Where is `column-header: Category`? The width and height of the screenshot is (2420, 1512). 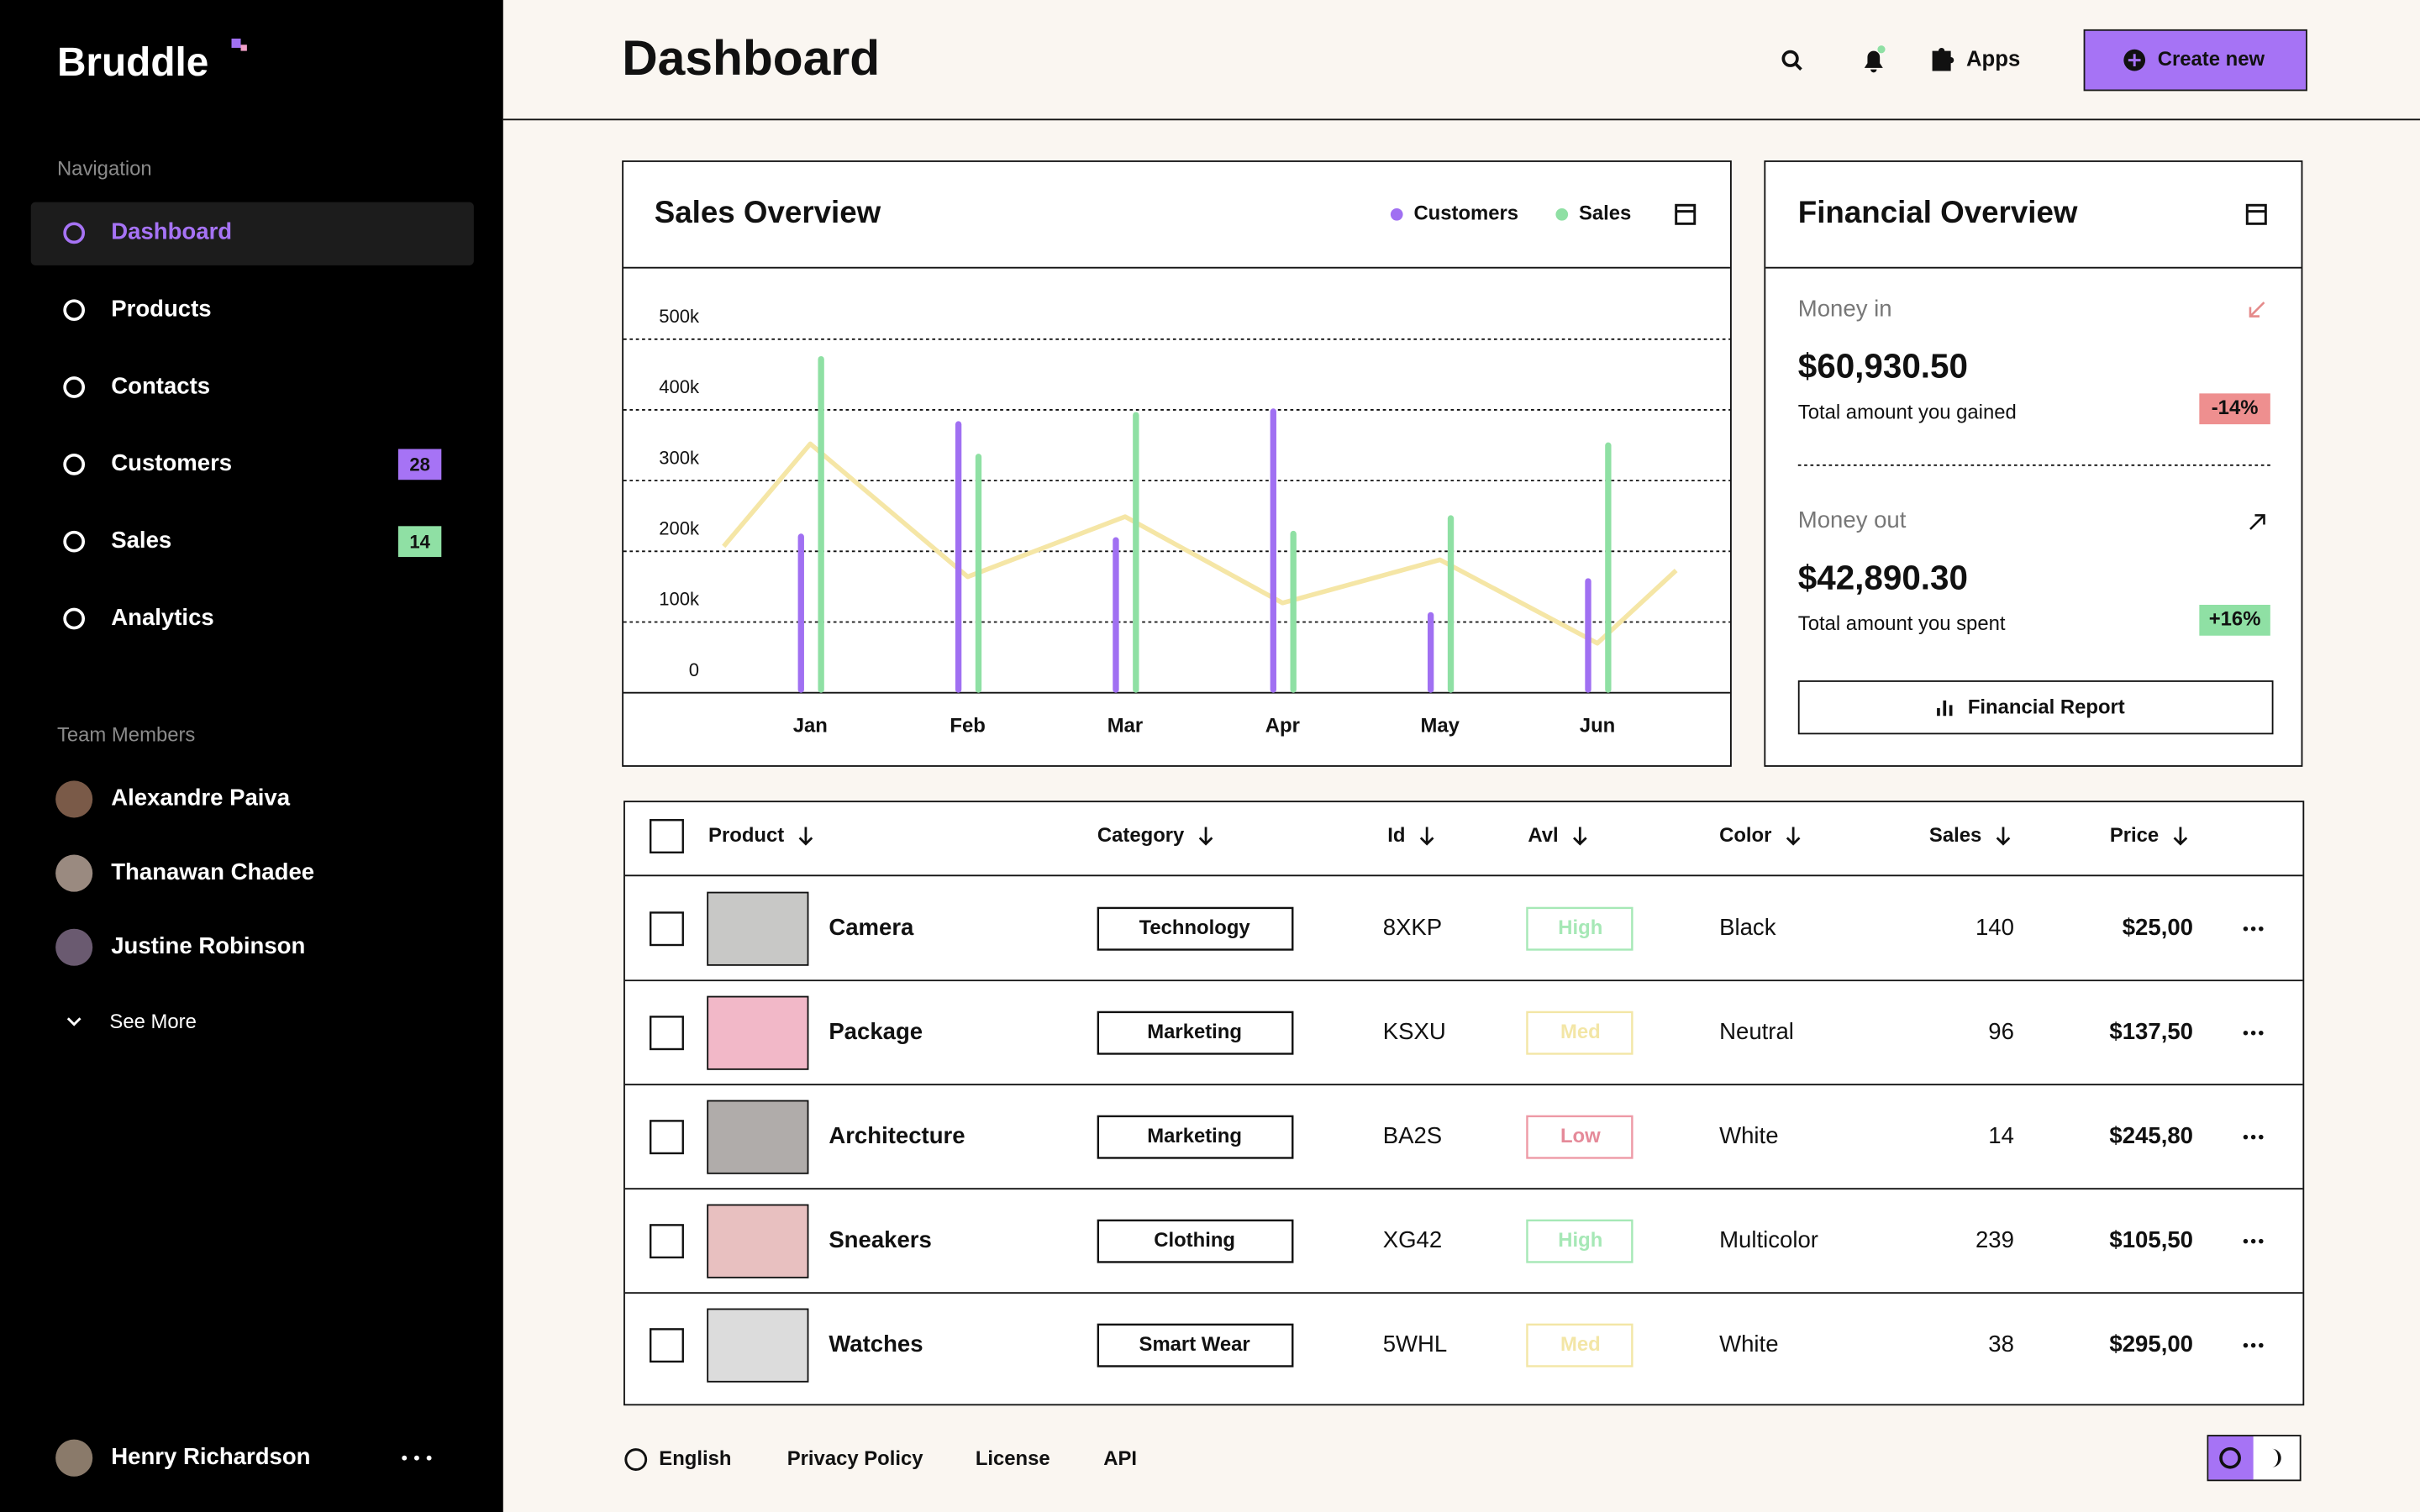
column-header: Category is located at coordinates (1141, 835).